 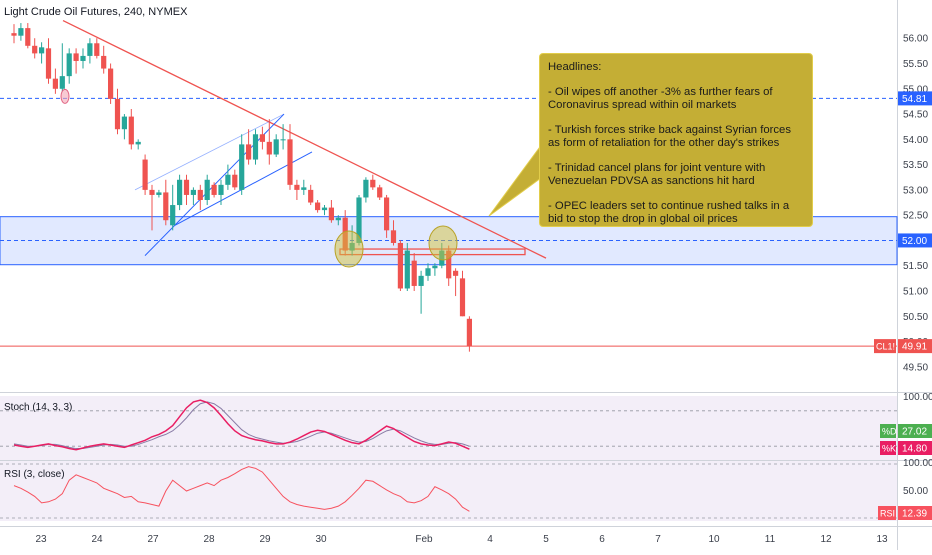 What do you see at coordinates (915, 165) in the screenshot?
I see `y-tick-label: 53.50` at bounding box center [915, 165].